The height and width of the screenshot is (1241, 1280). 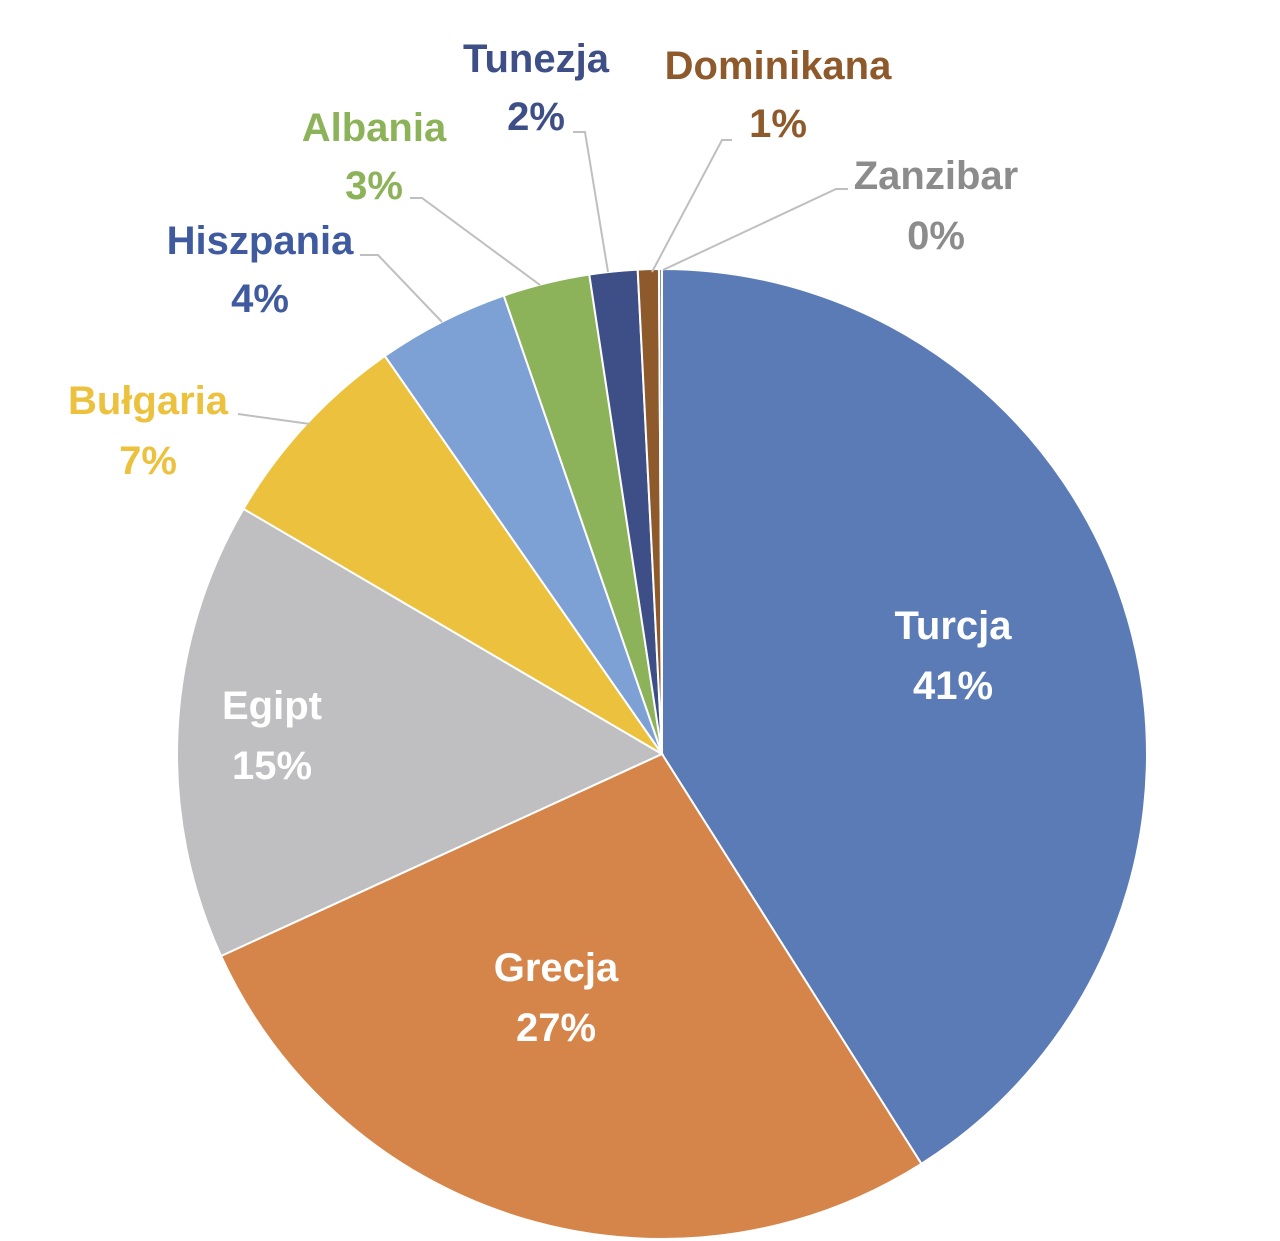 I want to click on leader-line-zanzibar, so click(x=755, y=229).